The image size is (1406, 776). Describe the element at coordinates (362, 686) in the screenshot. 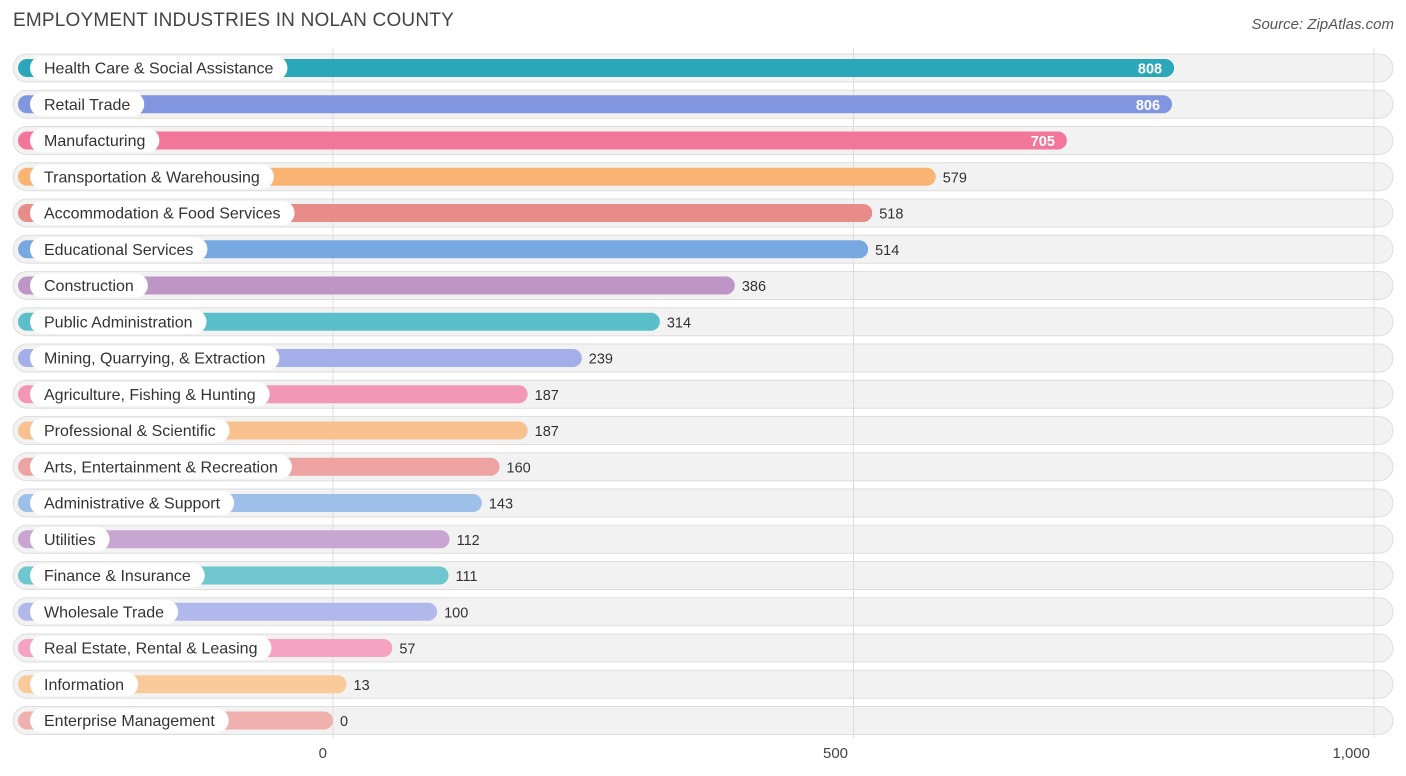

I see `value-label: 13` at that location.